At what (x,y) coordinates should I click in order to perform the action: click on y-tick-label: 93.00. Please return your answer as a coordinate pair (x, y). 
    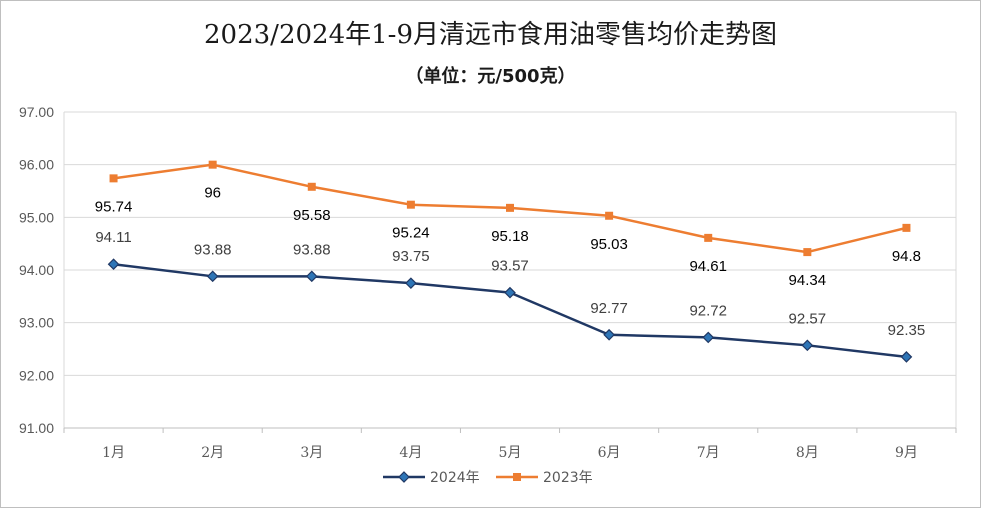
    Looking at the image, I should click on (36, 323).